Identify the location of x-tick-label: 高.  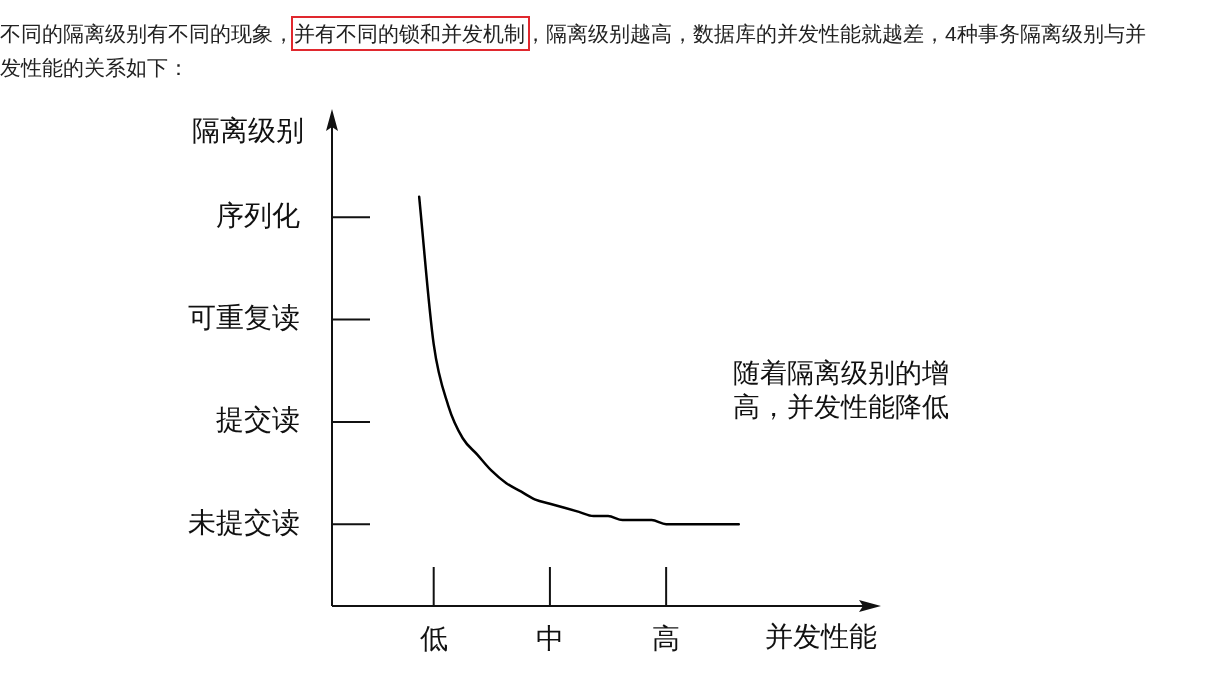
(666, 639).